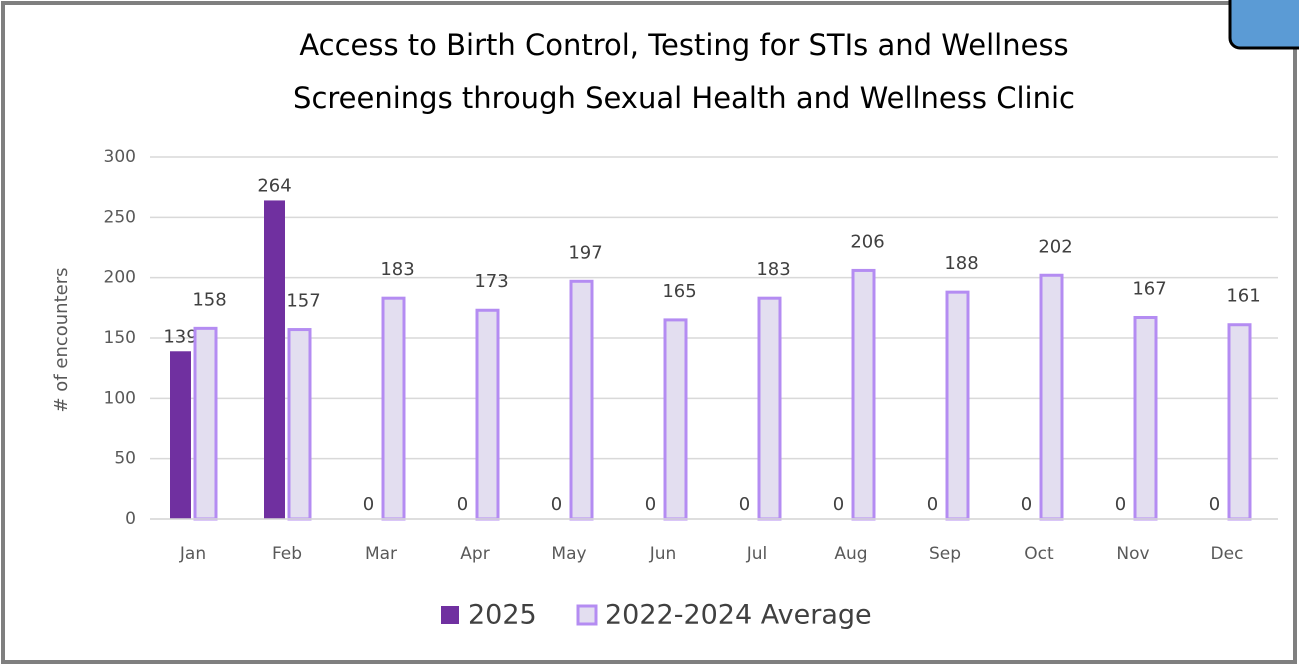 This screenshot has height=666, width=1299. I want to click on y-tick-label: 200, so click(120, 278).